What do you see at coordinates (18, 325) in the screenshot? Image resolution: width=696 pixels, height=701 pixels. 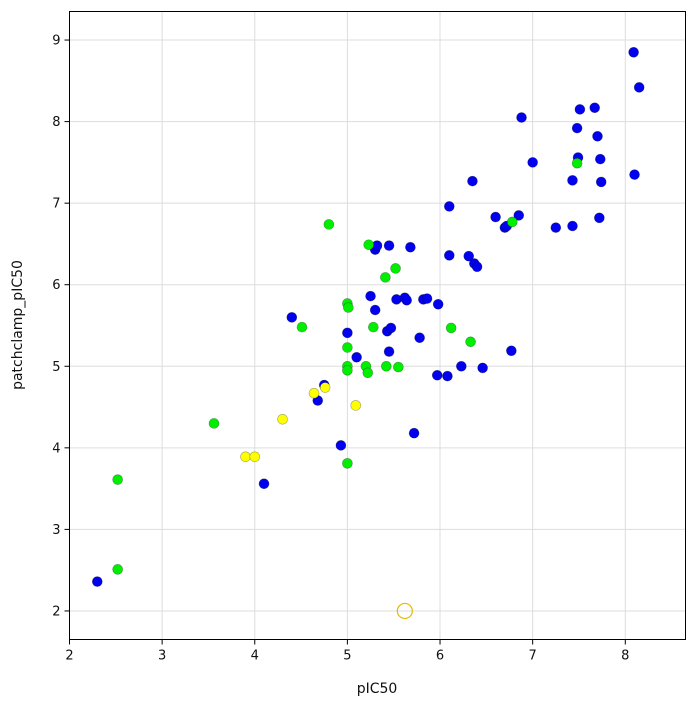 I see `y-axis-label: patchclamp_pIC50` at bounding box center [18, 325].